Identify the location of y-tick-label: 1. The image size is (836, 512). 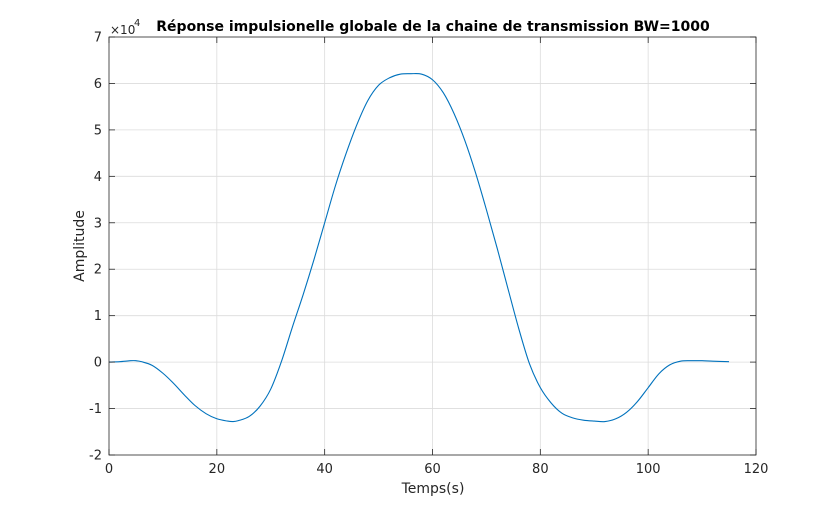
(98, 316).